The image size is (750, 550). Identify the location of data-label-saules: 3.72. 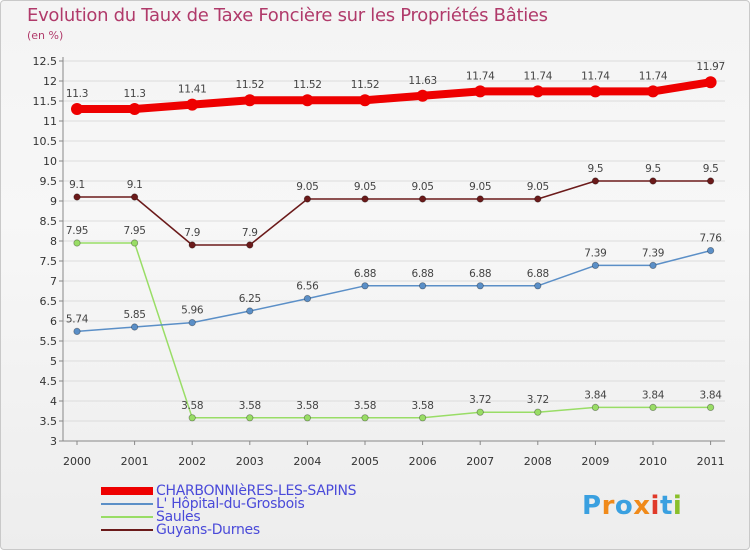
(480, 400).